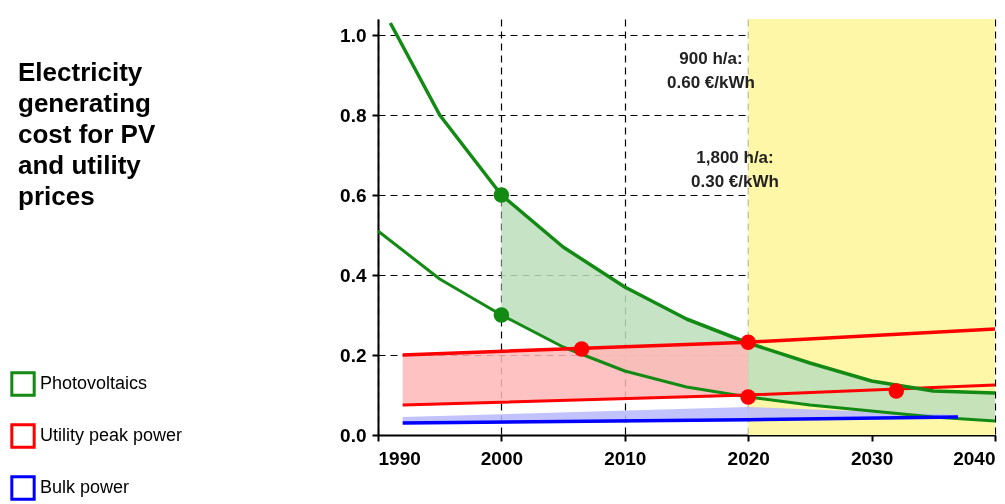 This screenshot has width=1005, height=504. Describe the element at coordinates (625, 458) in the screenshot. I see `x-tick-label: 2010` at that location.